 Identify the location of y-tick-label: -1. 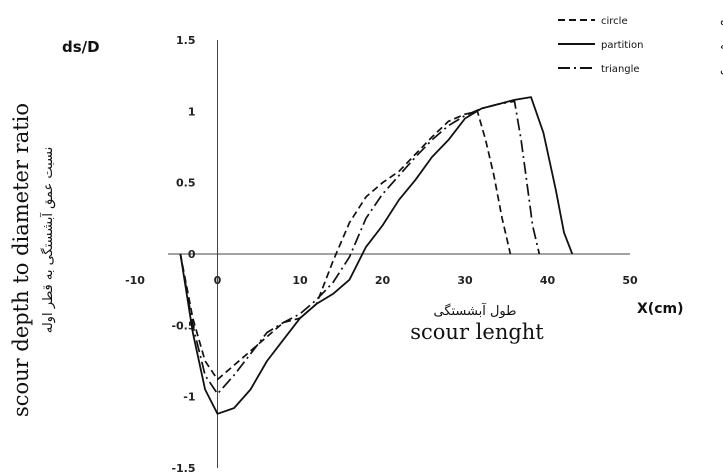
(189, 397).